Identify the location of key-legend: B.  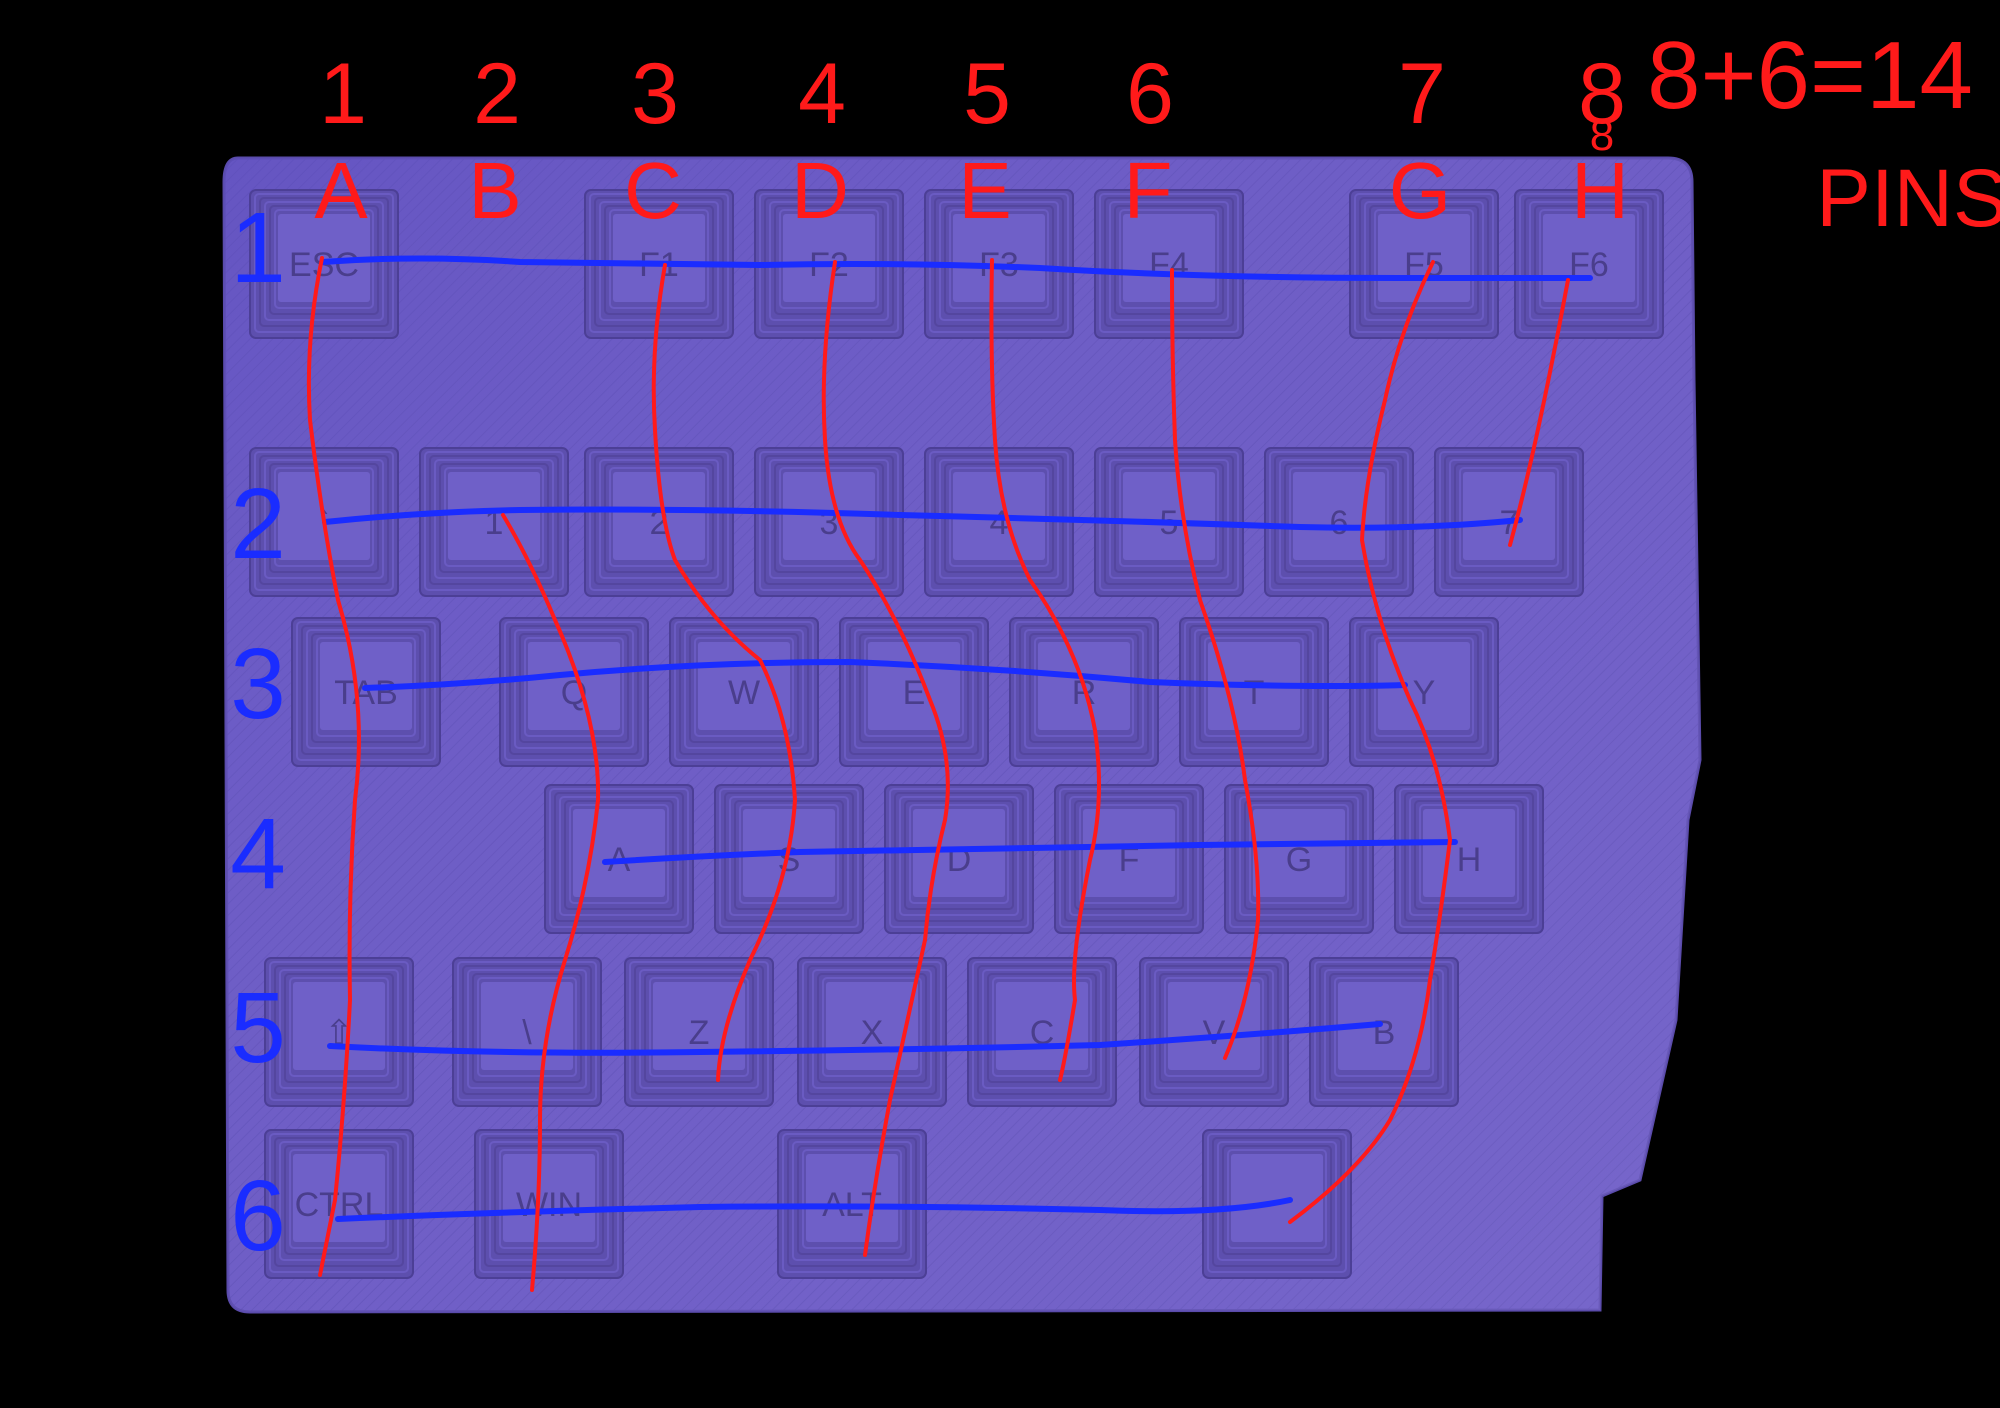
(1384, 1033).